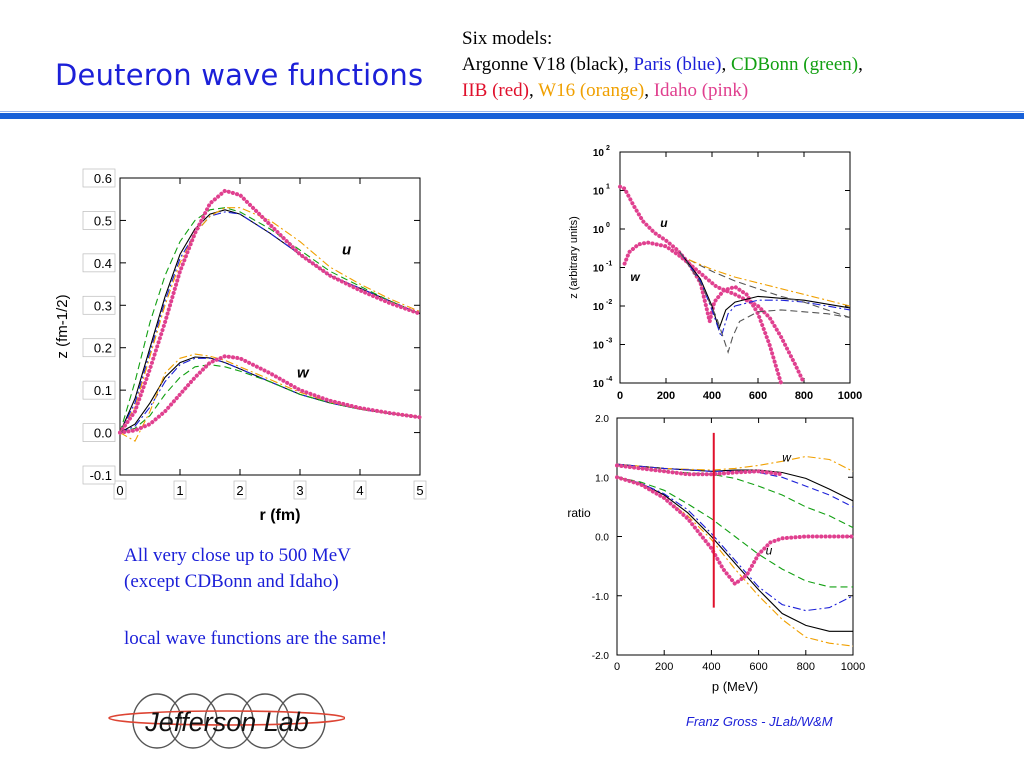 The height and width of the screenshot is (768, 1024). I want to click on y-axis-label: z (fm-1/2), so click(62, 326).